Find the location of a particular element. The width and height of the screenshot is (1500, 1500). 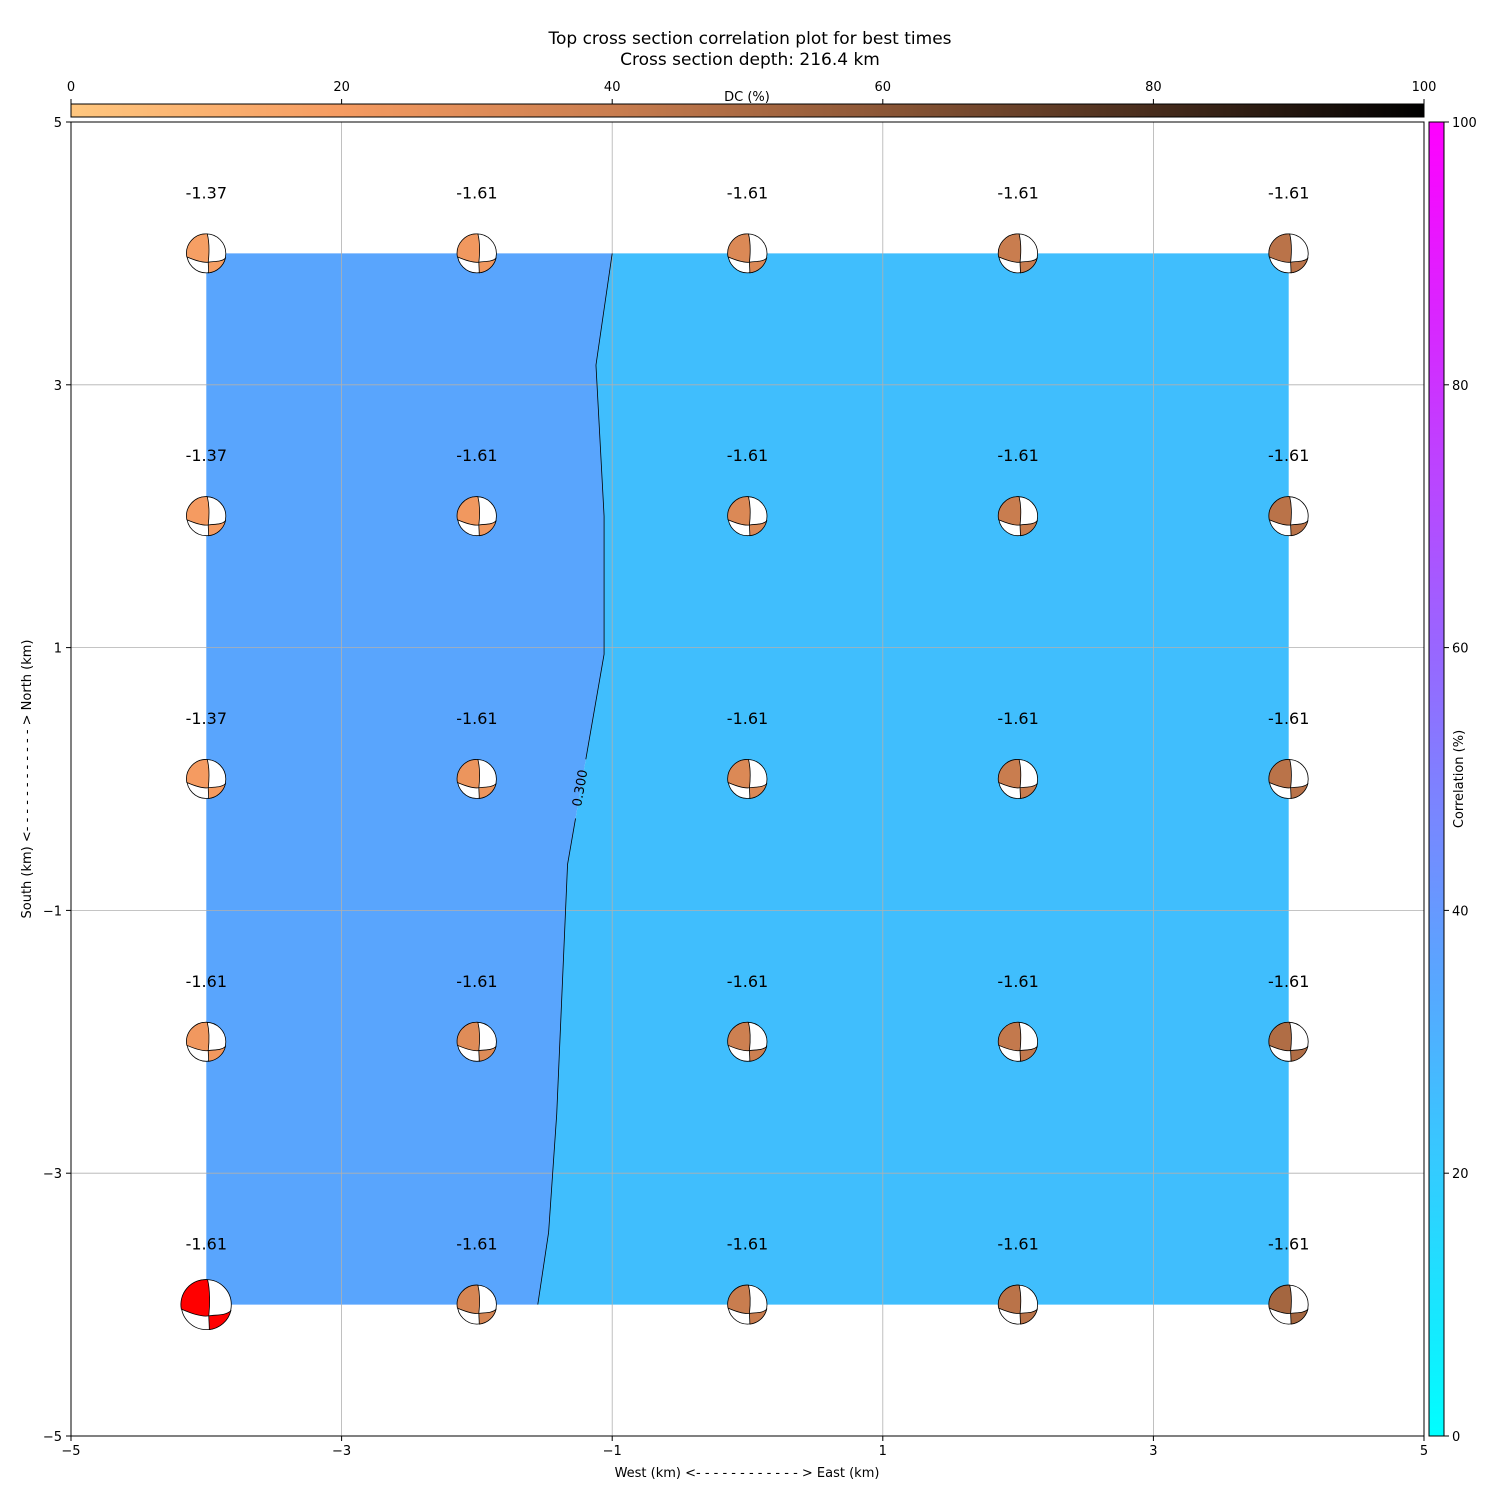

correlation-tick-label: 80 is located at coordinates (1460, 386).